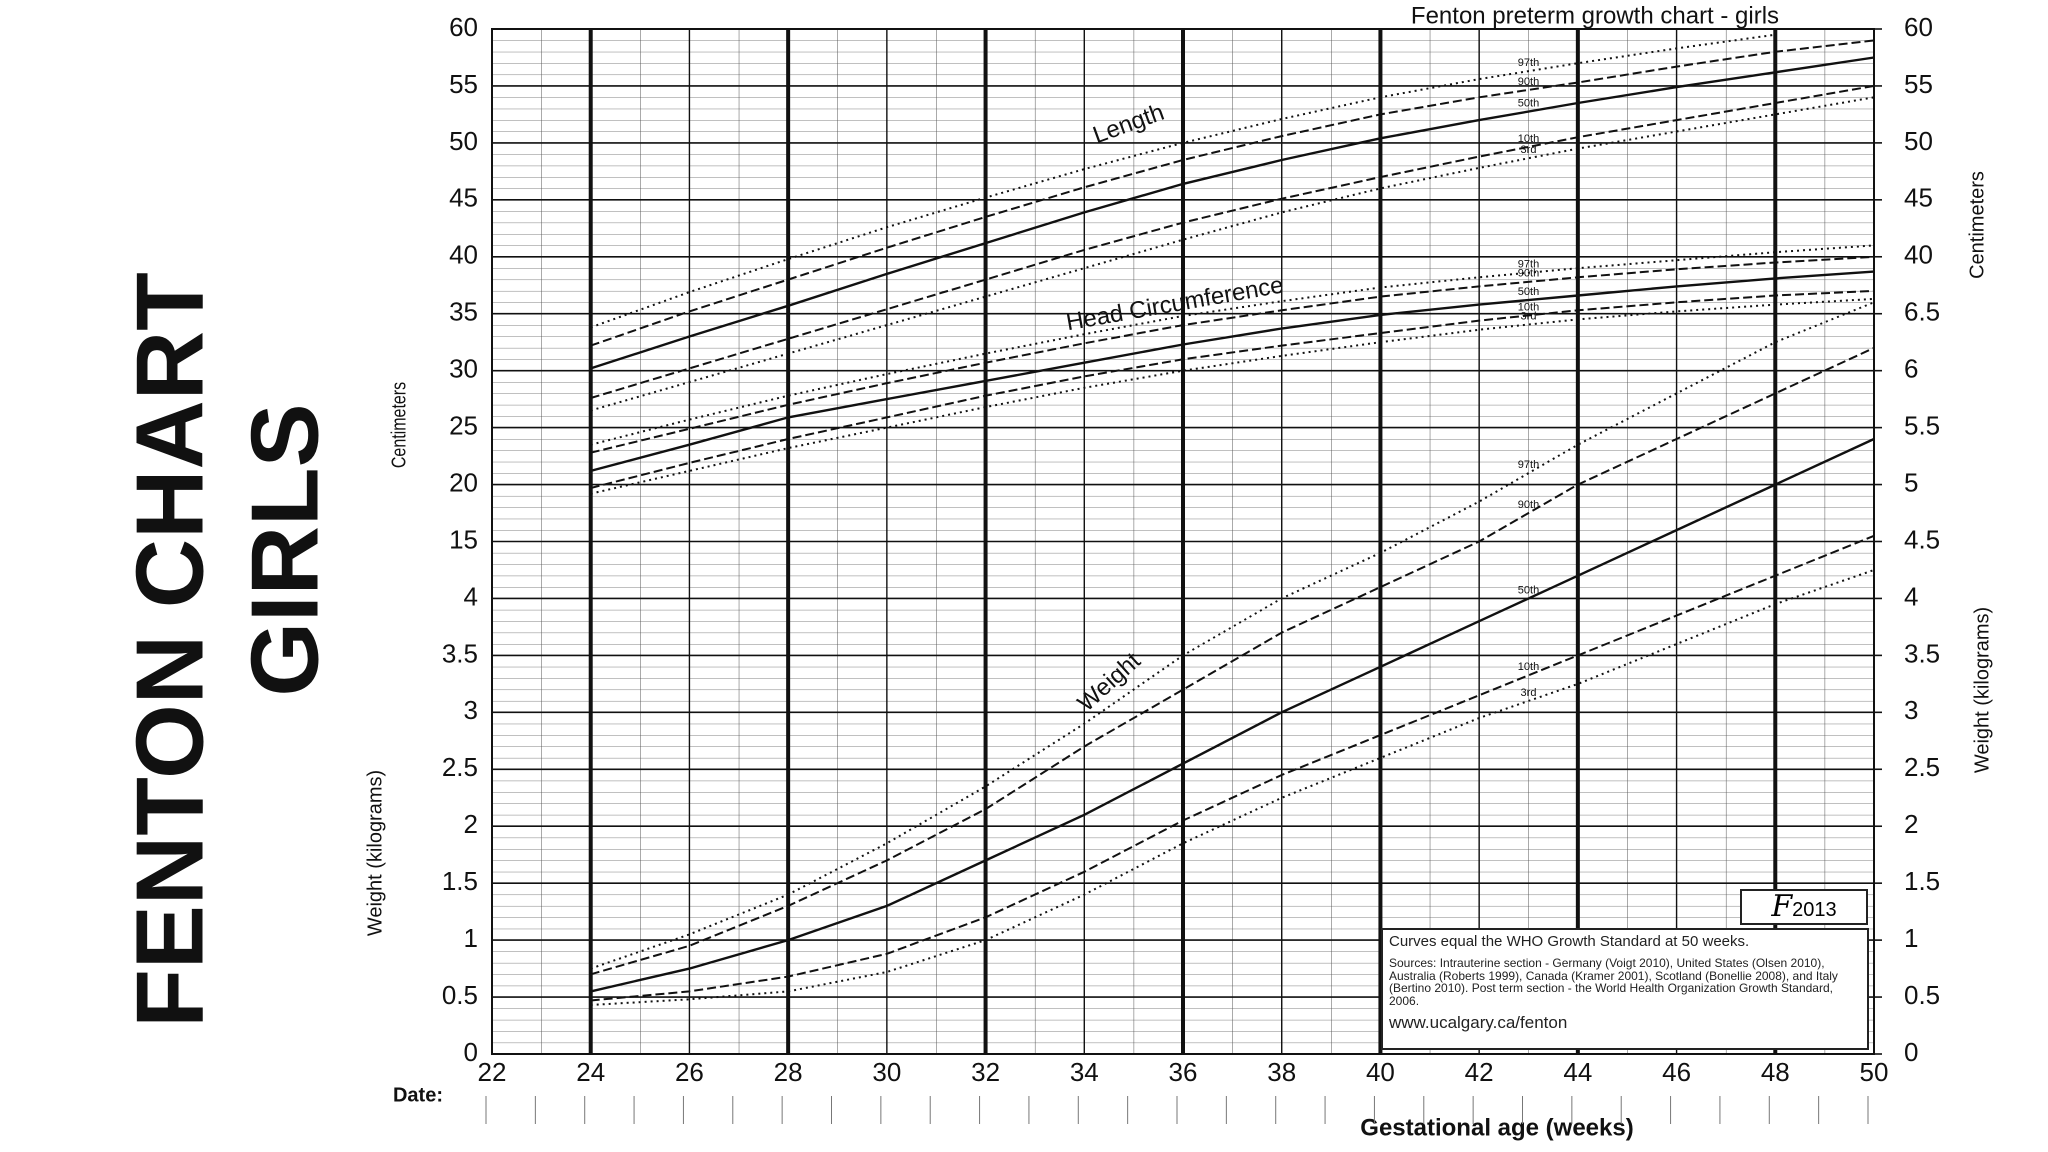  What do you see at coordinates (375, 853) in the screenshot?
I see `y-axis-label: Weight (kilograms)` at bounding box center [375, 853].